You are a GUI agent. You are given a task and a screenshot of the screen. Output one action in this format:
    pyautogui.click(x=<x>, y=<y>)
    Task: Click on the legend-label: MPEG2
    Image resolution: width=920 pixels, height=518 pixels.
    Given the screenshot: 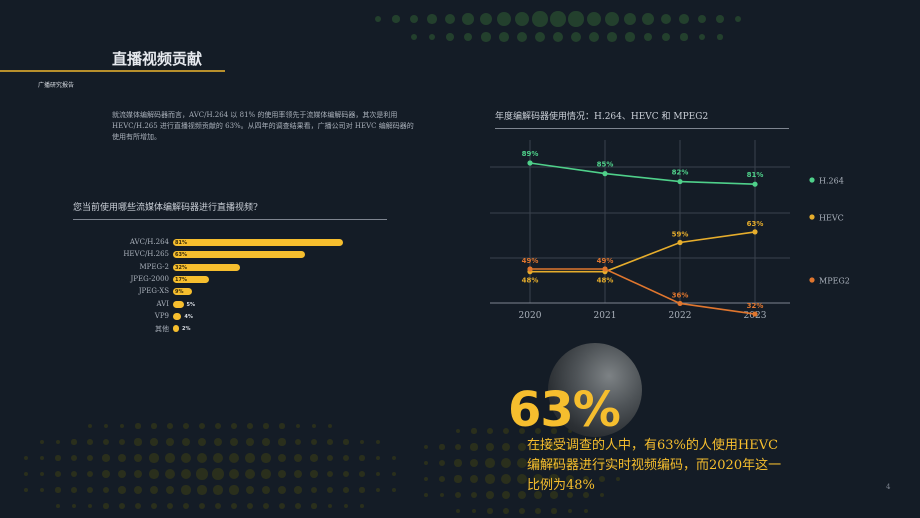 What is the action you would take?
    pyautogui.click(x=834, y=281)
    